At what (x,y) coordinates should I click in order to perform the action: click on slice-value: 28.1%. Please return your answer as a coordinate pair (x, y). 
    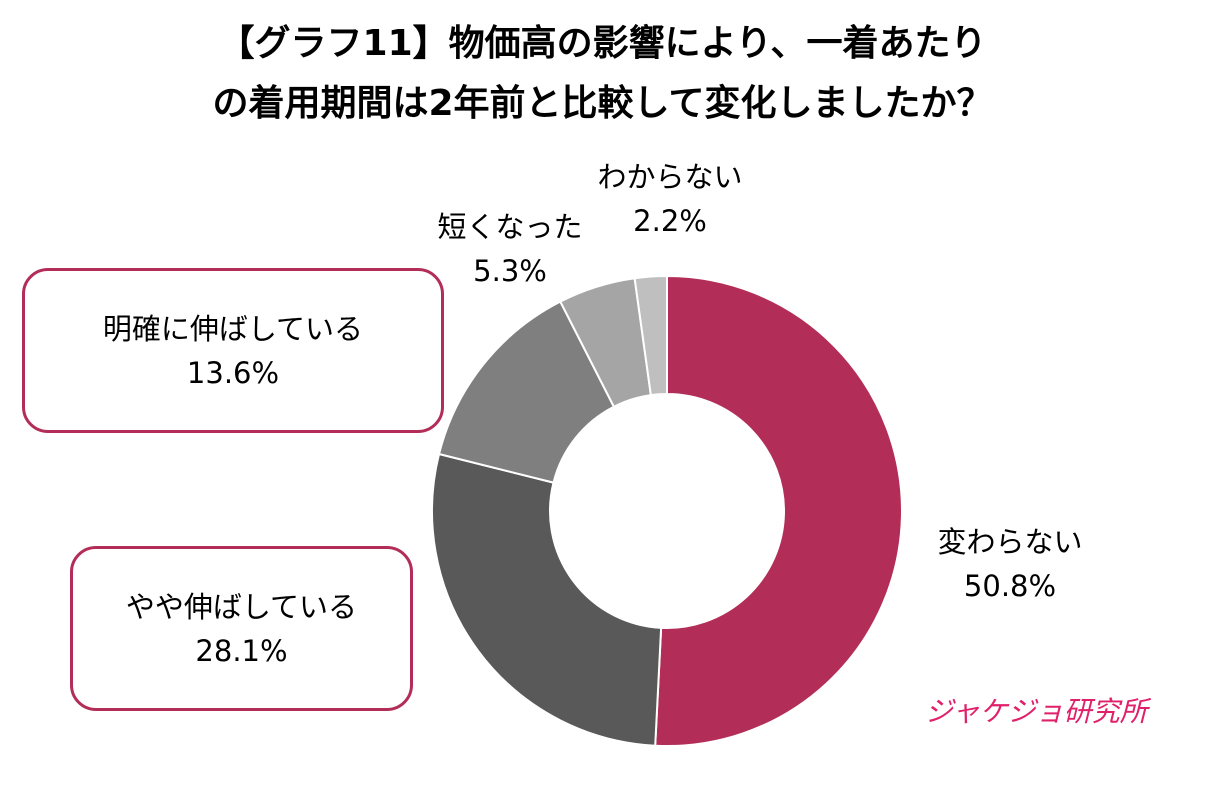
    Looking at the image, I should click on (241, 650).